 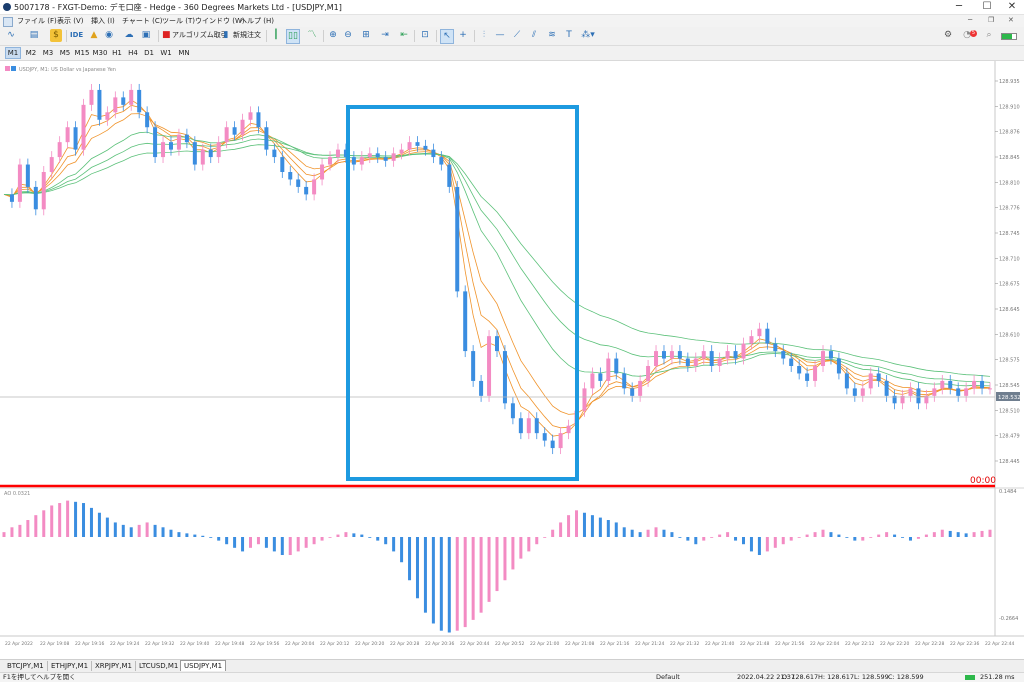 What do you see at coordinates (1011, 20) in the screenshot?
I see `child-close-button: ✕` at bounding box center [1011, 20].